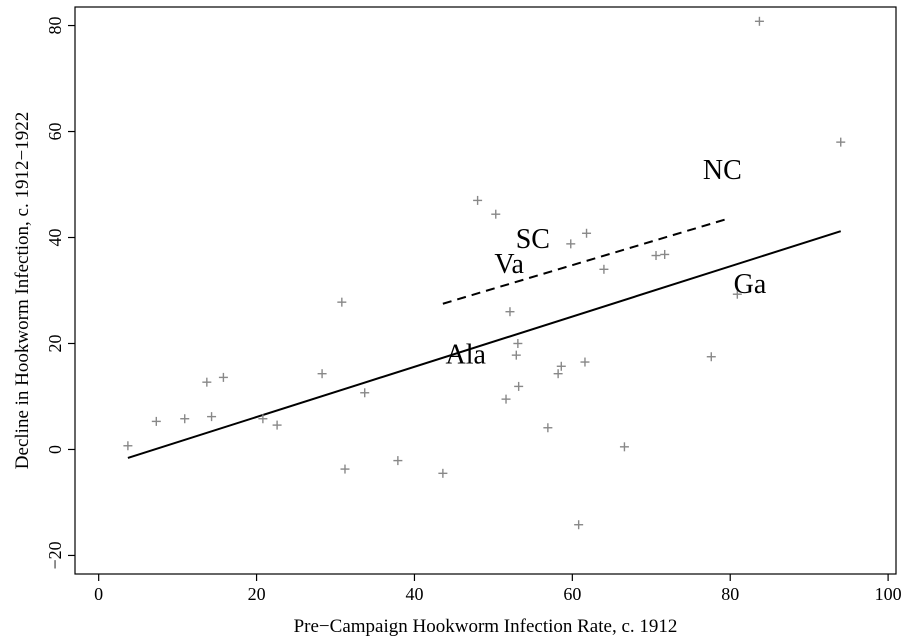 The image size is (903, 641). I want to click on x-tick-label: 0, so click(98, 594).